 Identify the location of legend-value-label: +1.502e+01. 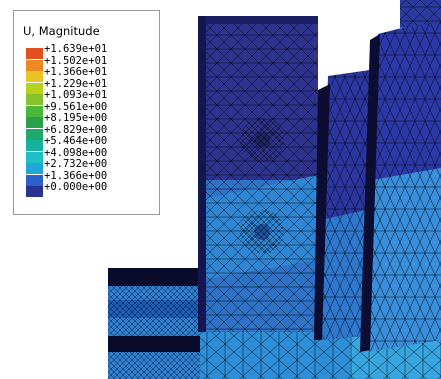
(76, 60).